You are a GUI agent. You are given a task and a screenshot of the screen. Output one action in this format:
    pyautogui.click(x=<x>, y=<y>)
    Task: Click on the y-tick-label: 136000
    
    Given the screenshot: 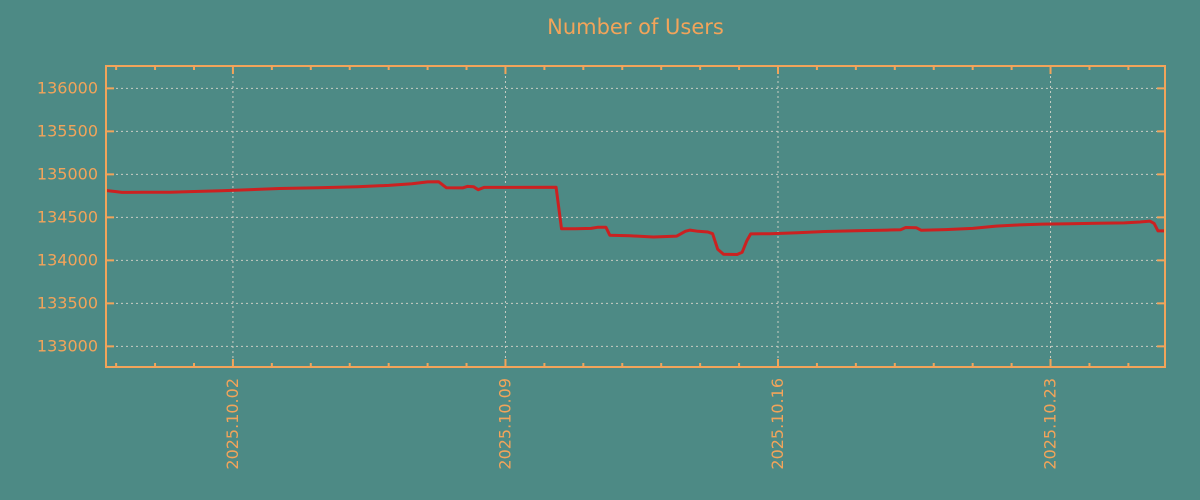 What is the action you would take?
    pyautogui.click(x=67, y=87)
    